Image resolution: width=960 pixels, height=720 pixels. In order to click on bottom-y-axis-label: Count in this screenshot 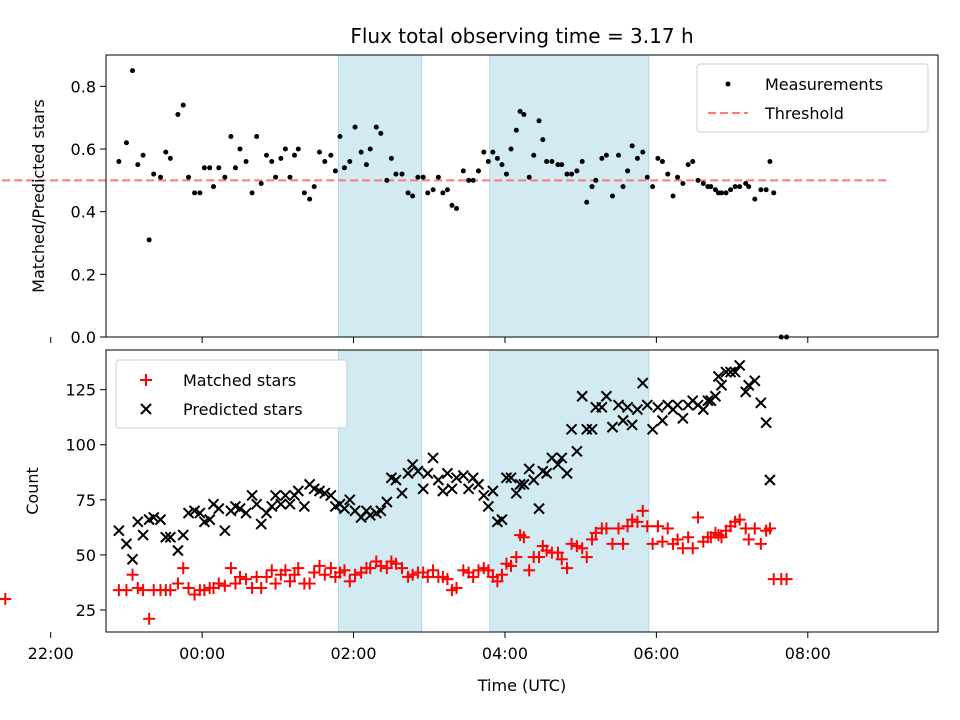, I will do `click(32, 491)`.